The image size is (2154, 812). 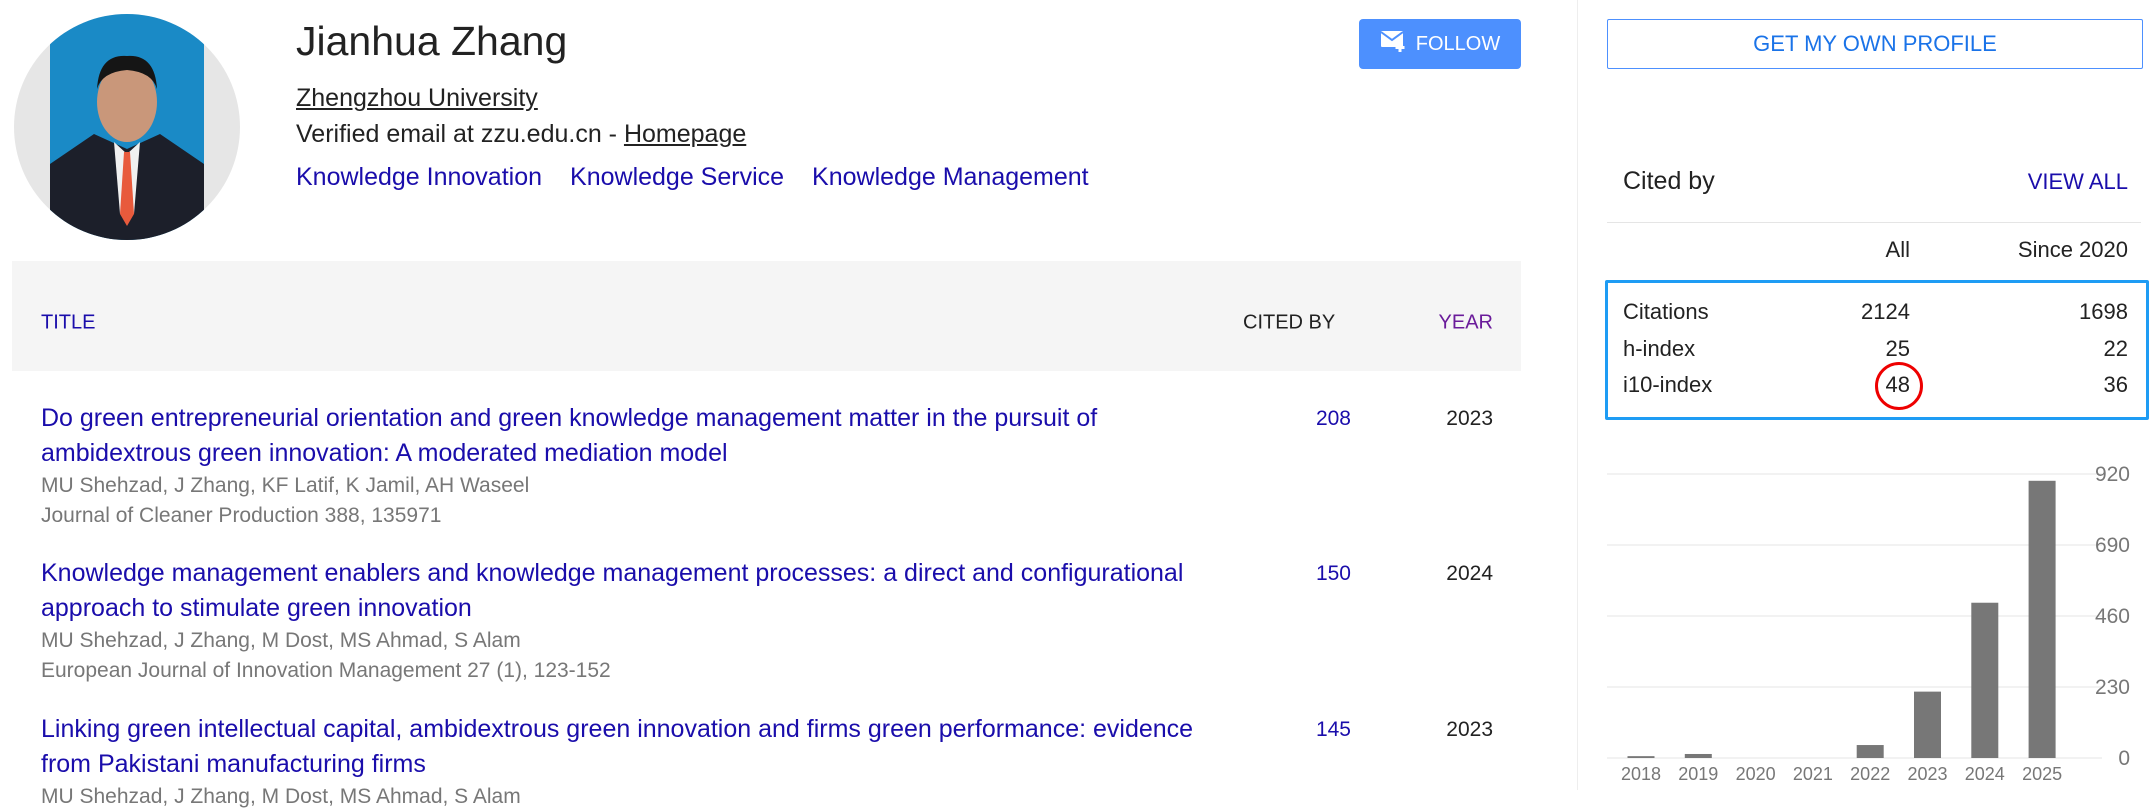 I want to click on x-tick-label: 2018, so click(x=1641, y=774).